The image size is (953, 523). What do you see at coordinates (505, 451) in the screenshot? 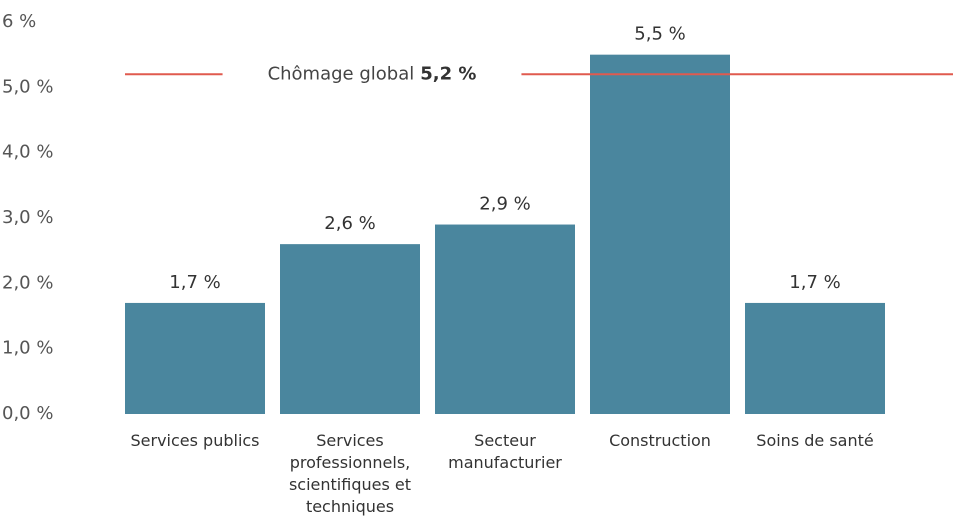
I see `x-tick-label: Secteur manufacturier` at bounding box center [505, 451].